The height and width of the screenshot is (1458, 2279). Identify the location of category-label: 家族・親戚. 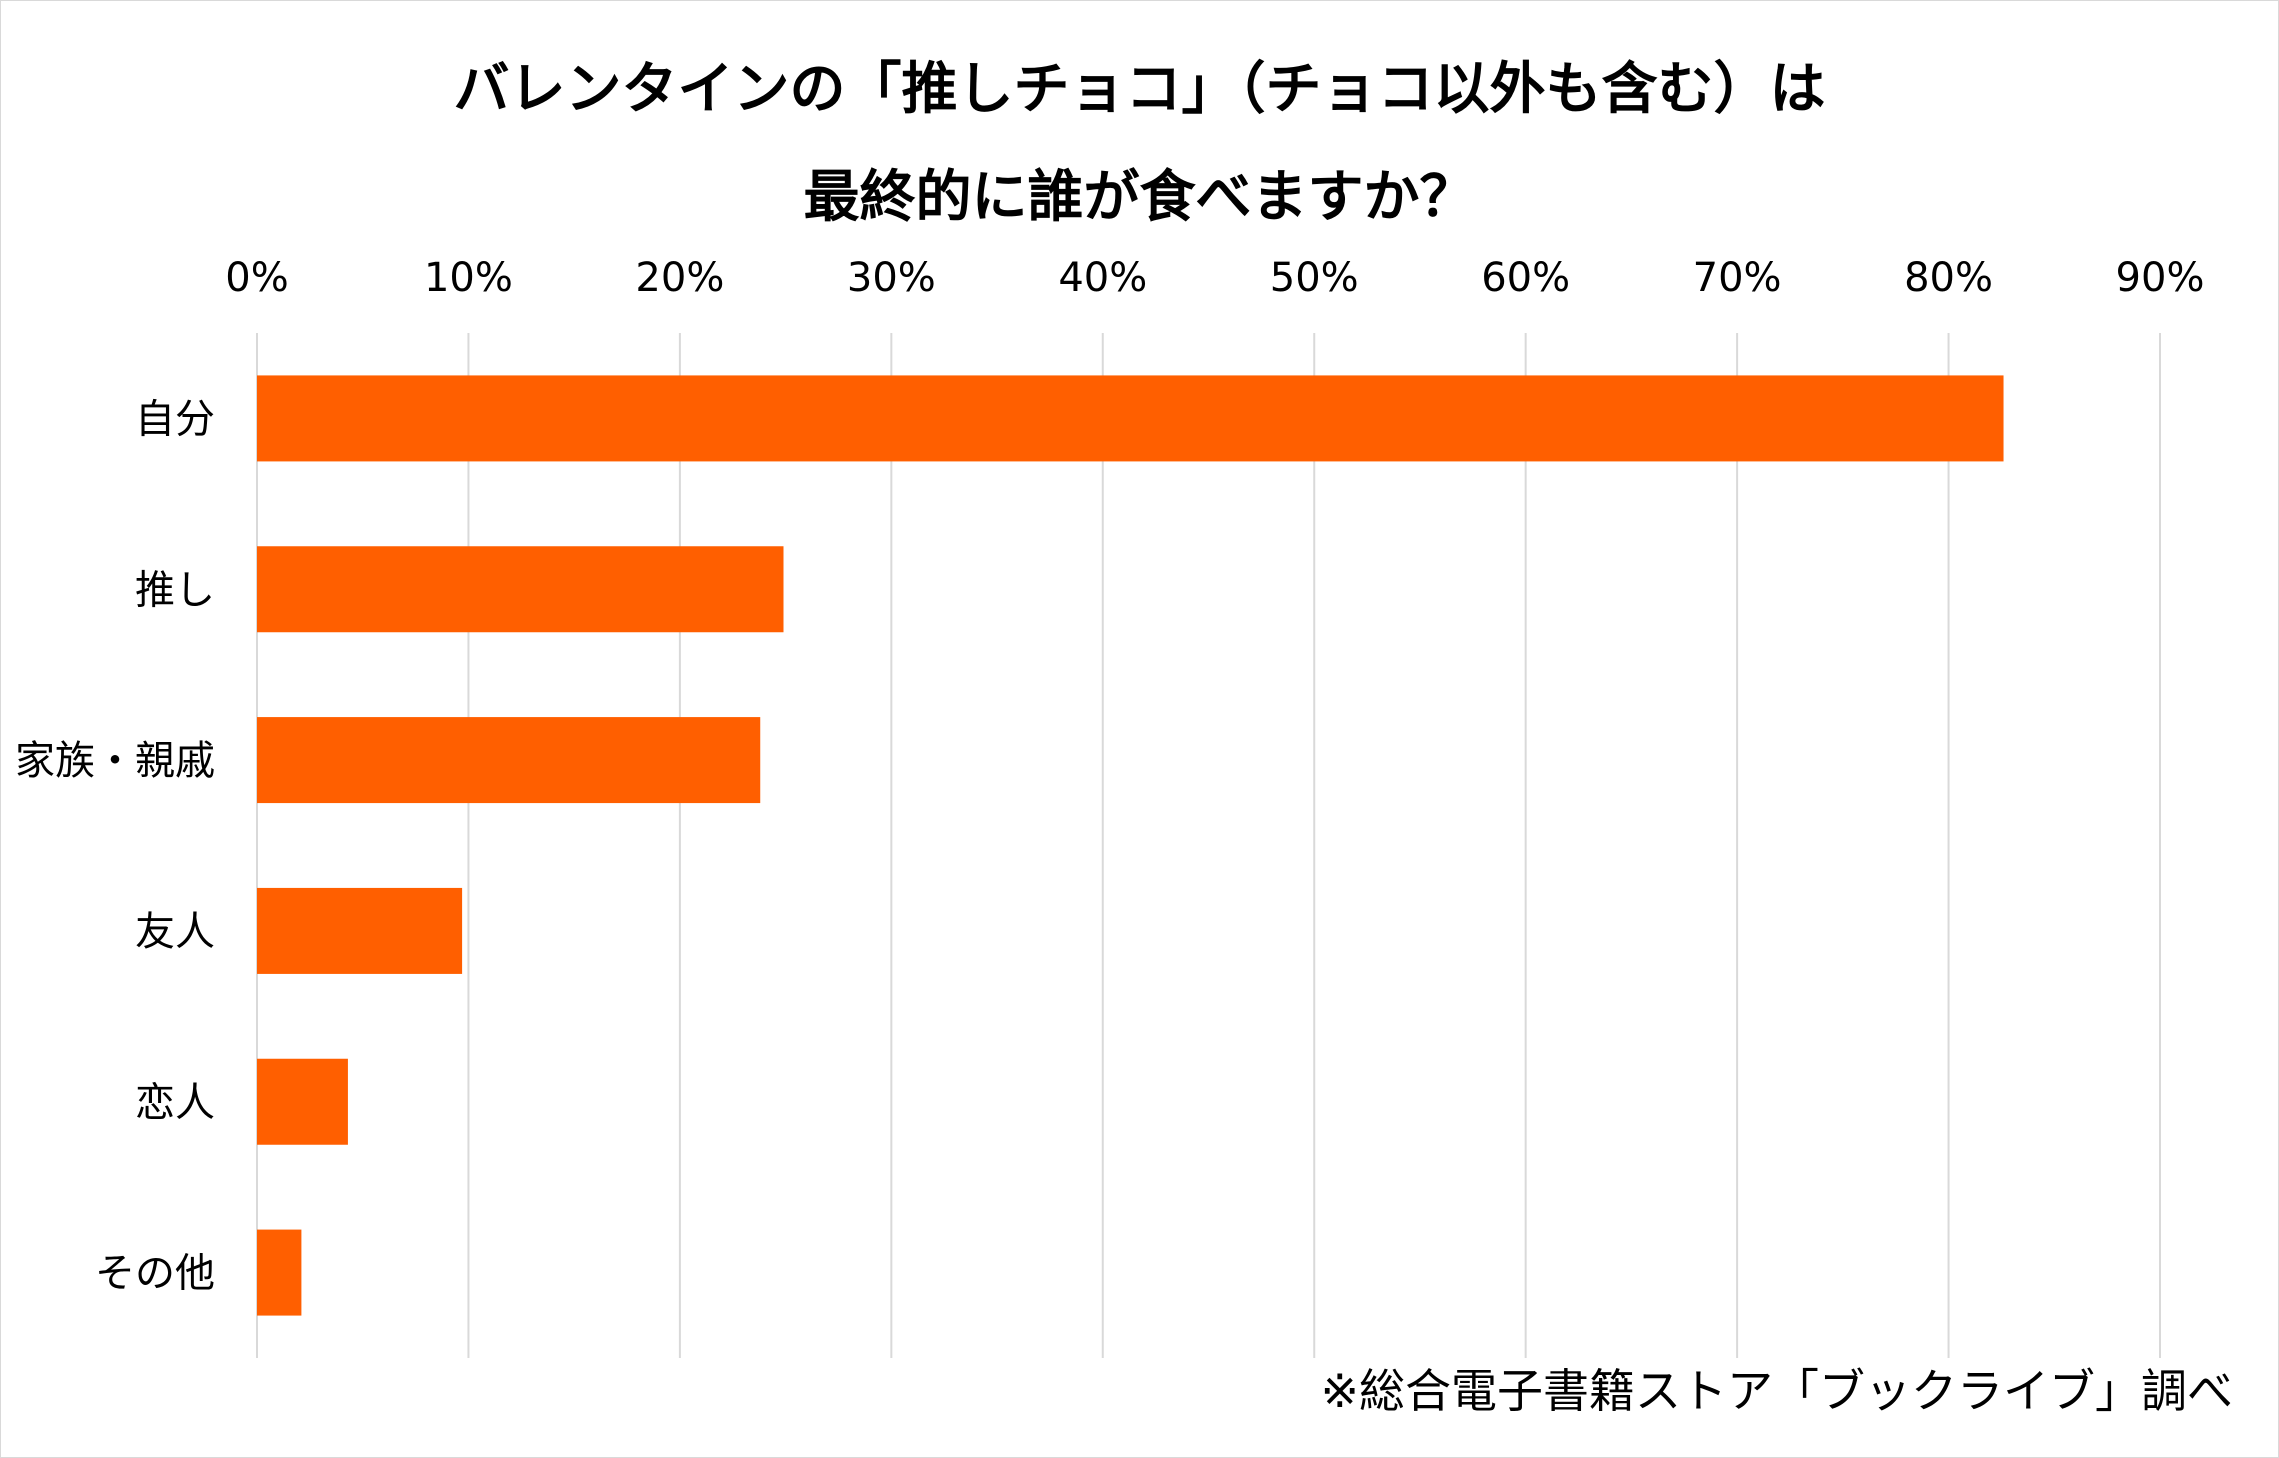
(115, 761).